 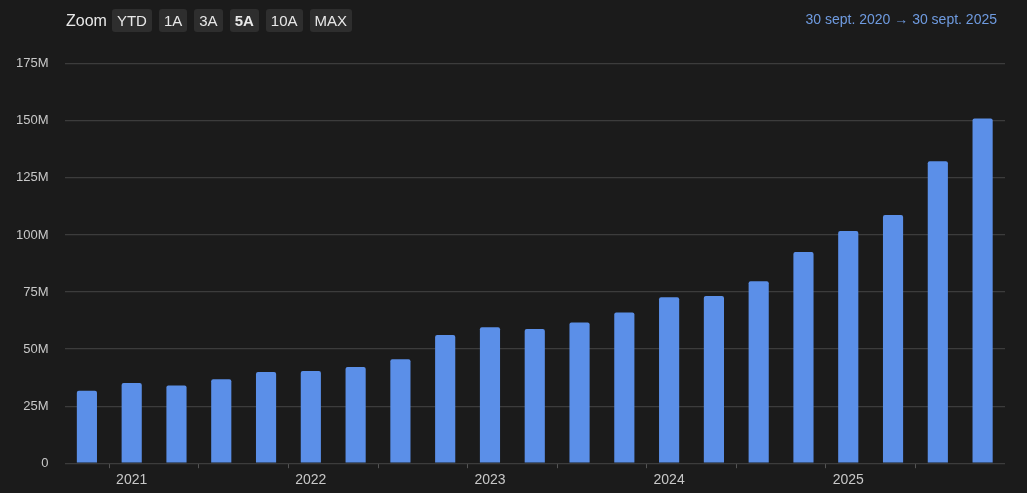 I want to click on x-tick-label: 2022, so click(x=311, y=479).